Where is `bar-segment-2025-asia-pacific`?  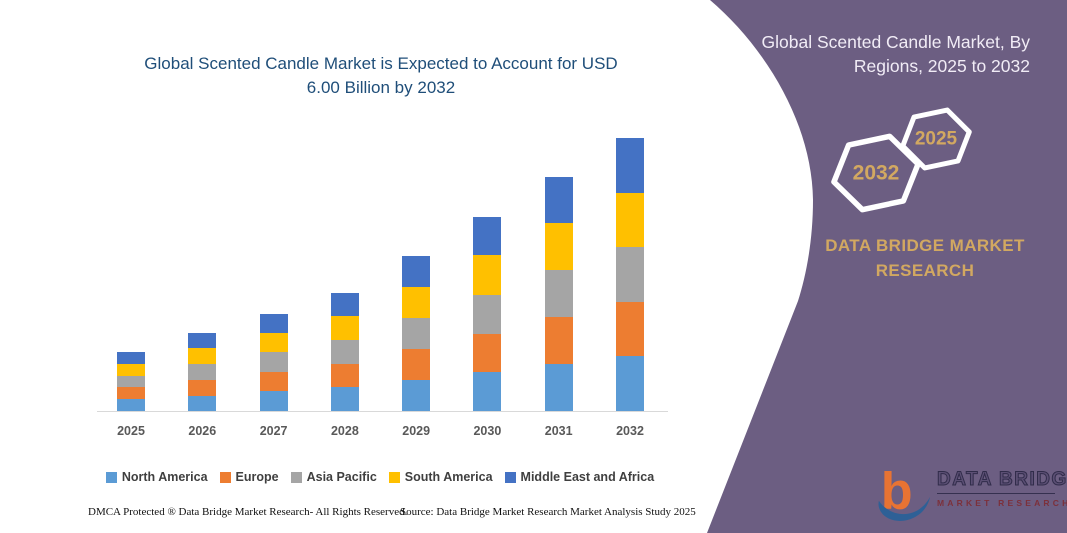
bar-segment-2025-asia-pacific is located at coordinates (131, 381).